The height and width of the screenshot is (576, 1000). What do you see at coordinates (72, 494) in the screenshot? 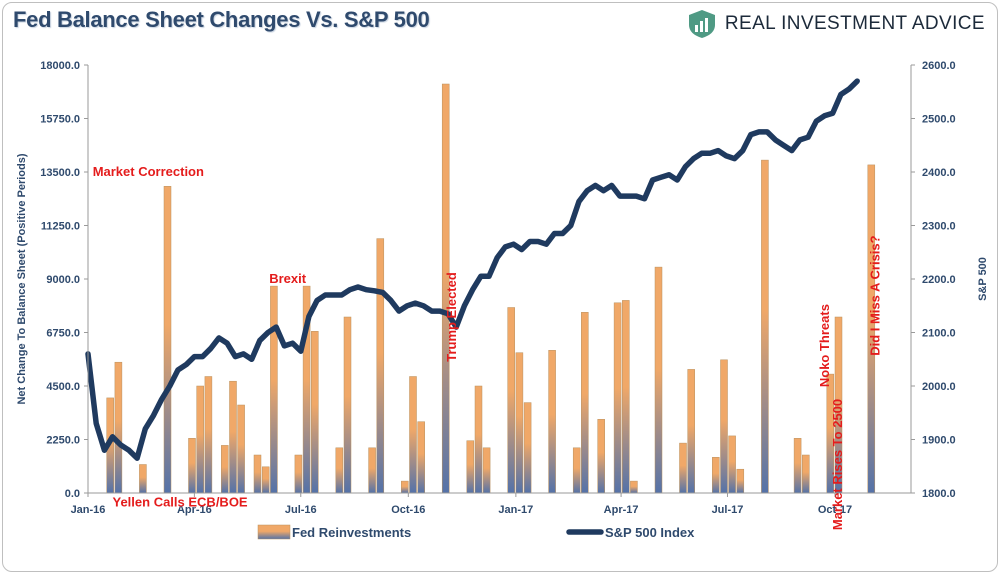
I see `y-tick-label: 0.0` at bounding box center [72, 494].